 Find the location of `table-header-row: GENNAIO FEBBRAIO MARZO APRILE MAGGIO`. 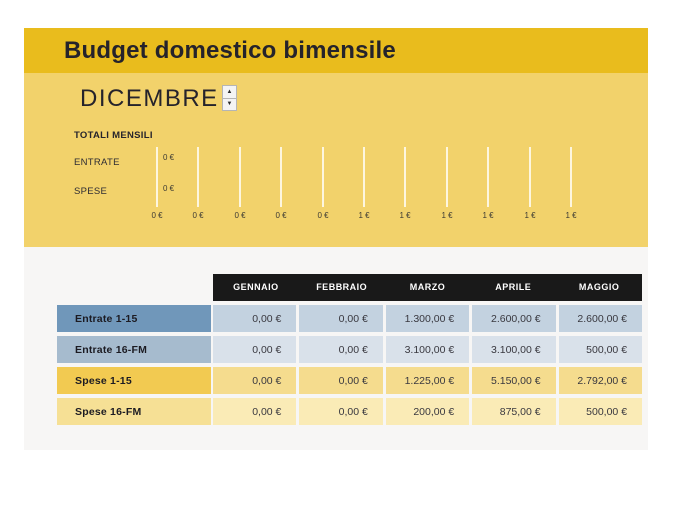

table-header-row: GENNAIO FEBBRAIO MARZO APRILE MAGGIO is located at coordinates (427, 287).